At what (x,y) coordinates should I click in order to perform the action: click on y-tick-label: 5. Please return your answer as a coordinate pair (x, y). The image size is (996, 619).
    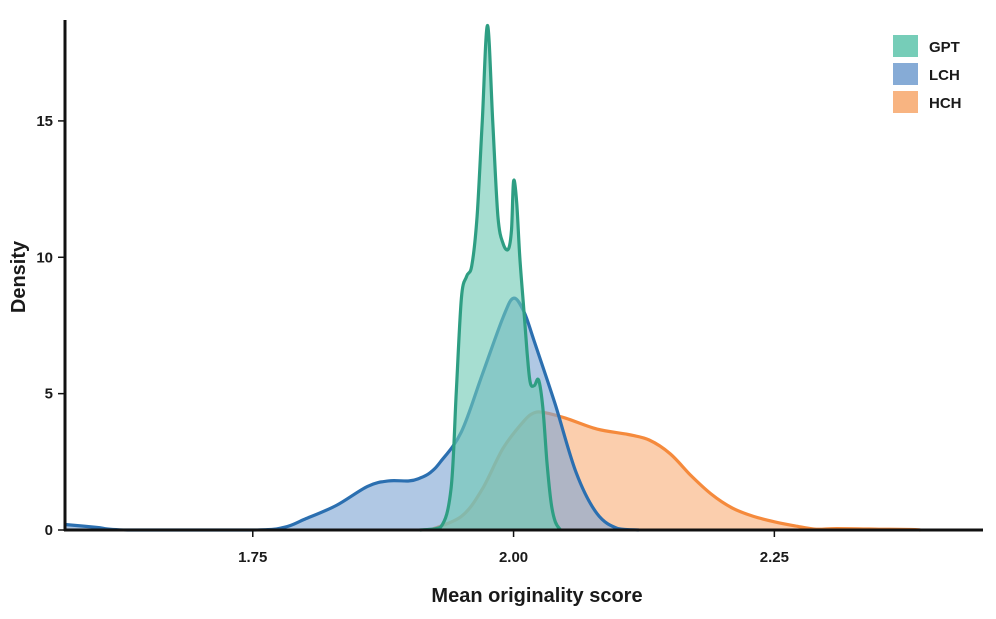
    Looking at the image, I should click on (49, 394).